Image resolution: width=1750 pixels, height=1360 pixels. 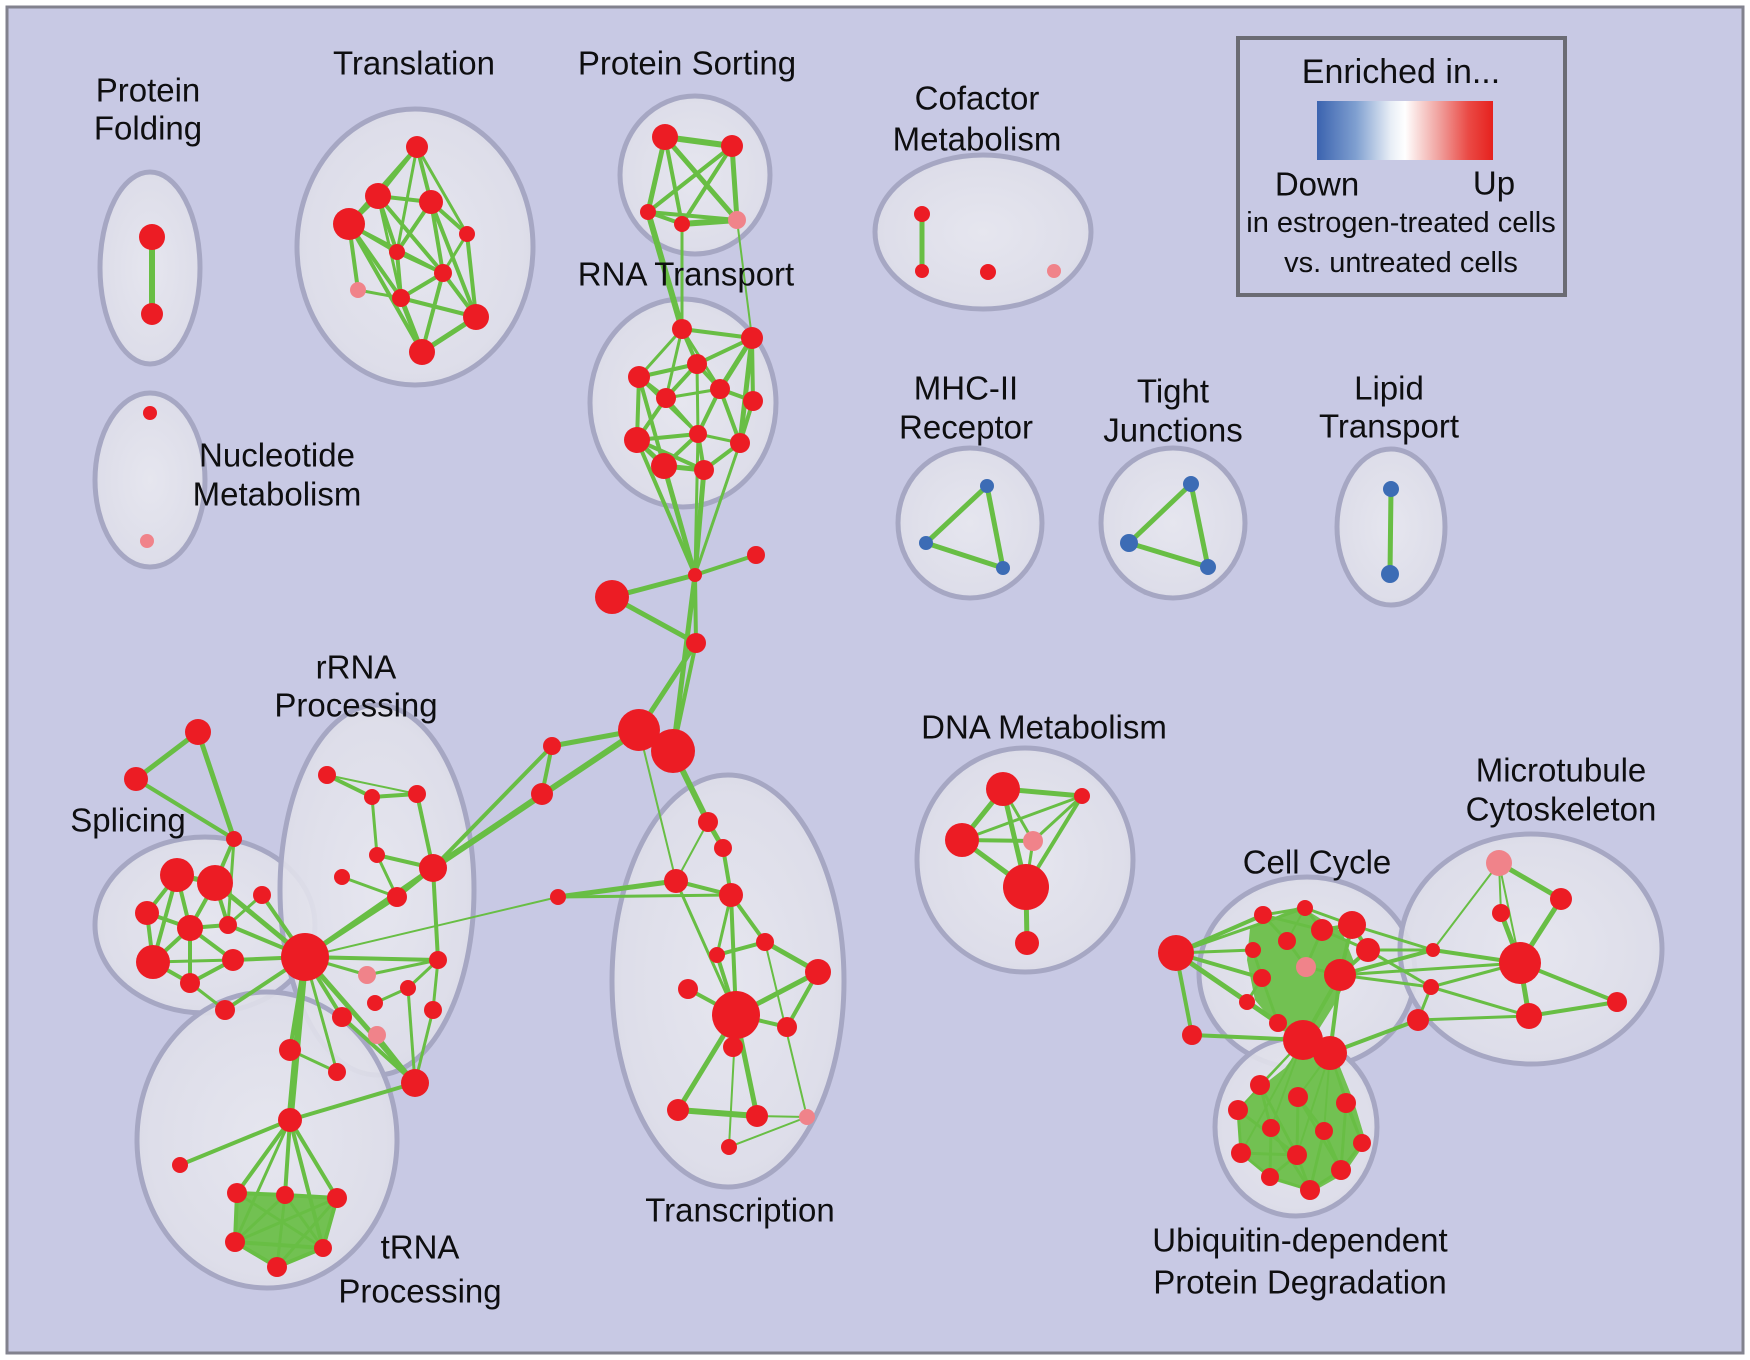 What do you see at coordinates (476, 317) in the screenshot?
I see `node-t10-red` at bounding box center [476, 317].